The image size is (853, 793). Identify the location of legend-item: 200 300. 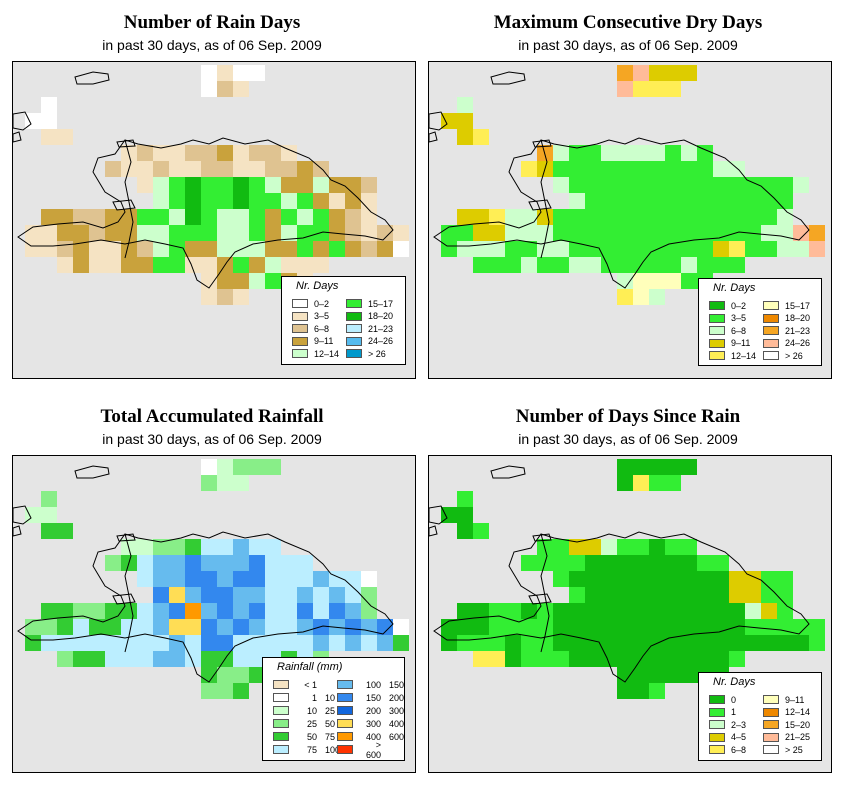
(370, 710).